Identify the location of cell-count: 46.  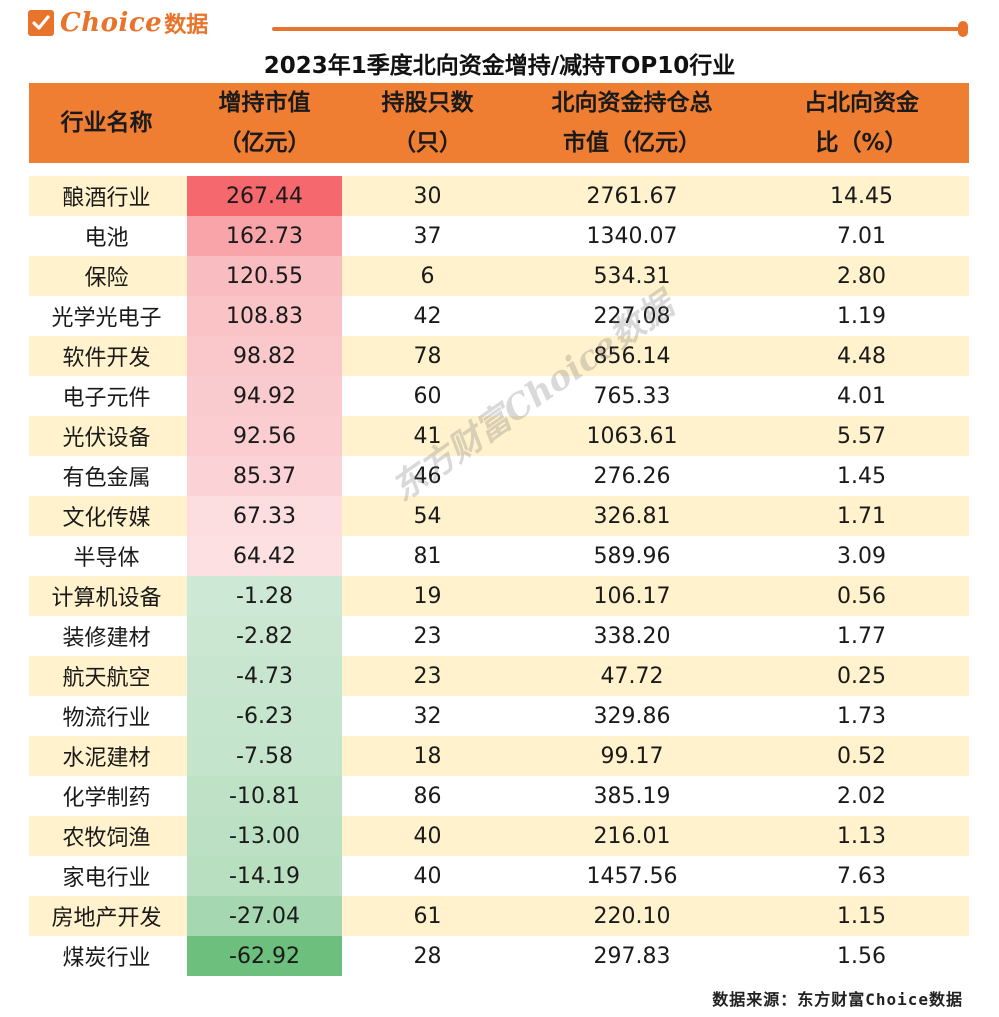
(427, 476).